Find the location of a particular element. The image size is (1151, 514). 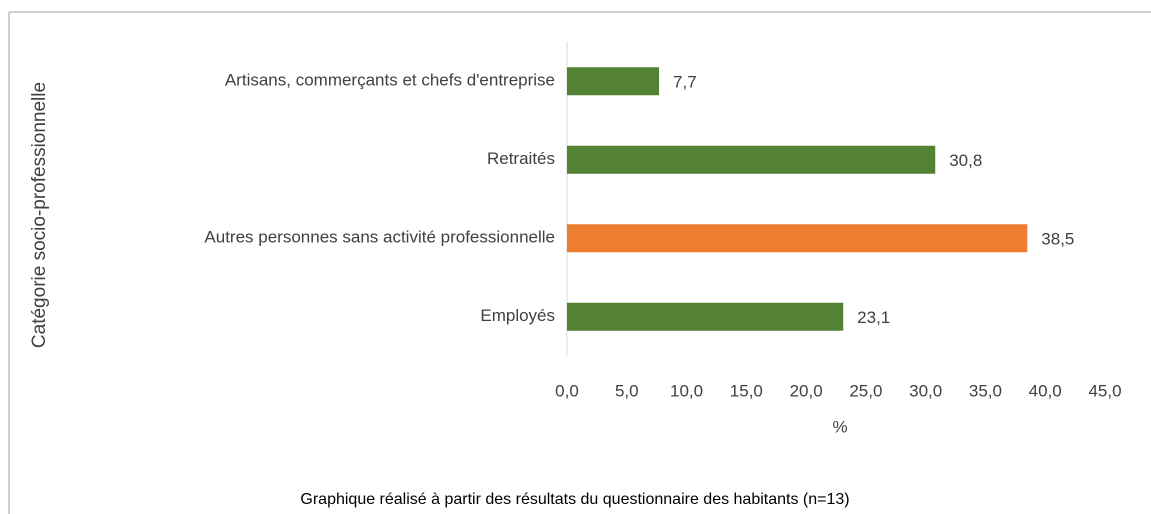

x-tick-label: 30,0 is located at coordinates (925, 390).